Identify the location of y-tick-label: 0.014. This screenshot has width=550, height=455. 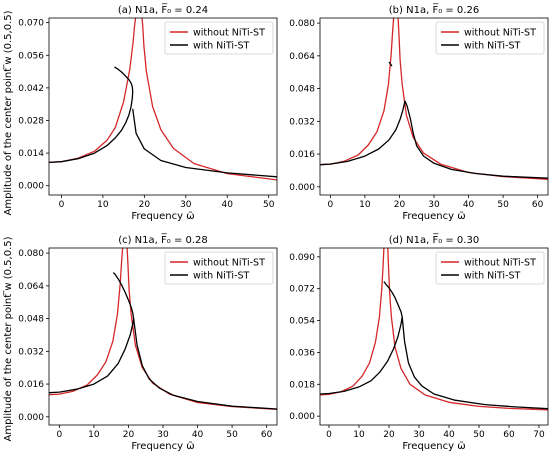
(31, 154).